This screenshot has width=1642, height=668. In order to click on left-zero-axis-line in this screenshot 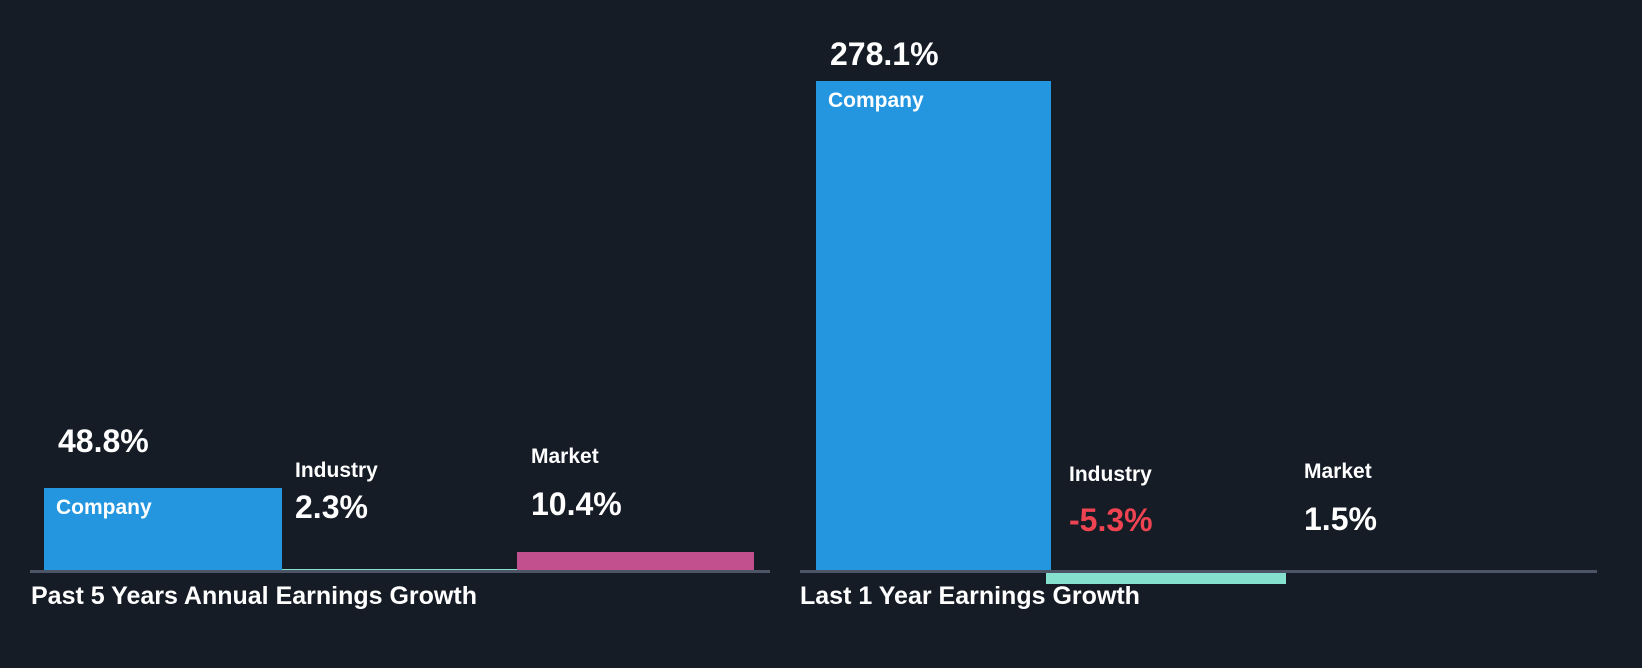, I will do `click(400, 571)`.